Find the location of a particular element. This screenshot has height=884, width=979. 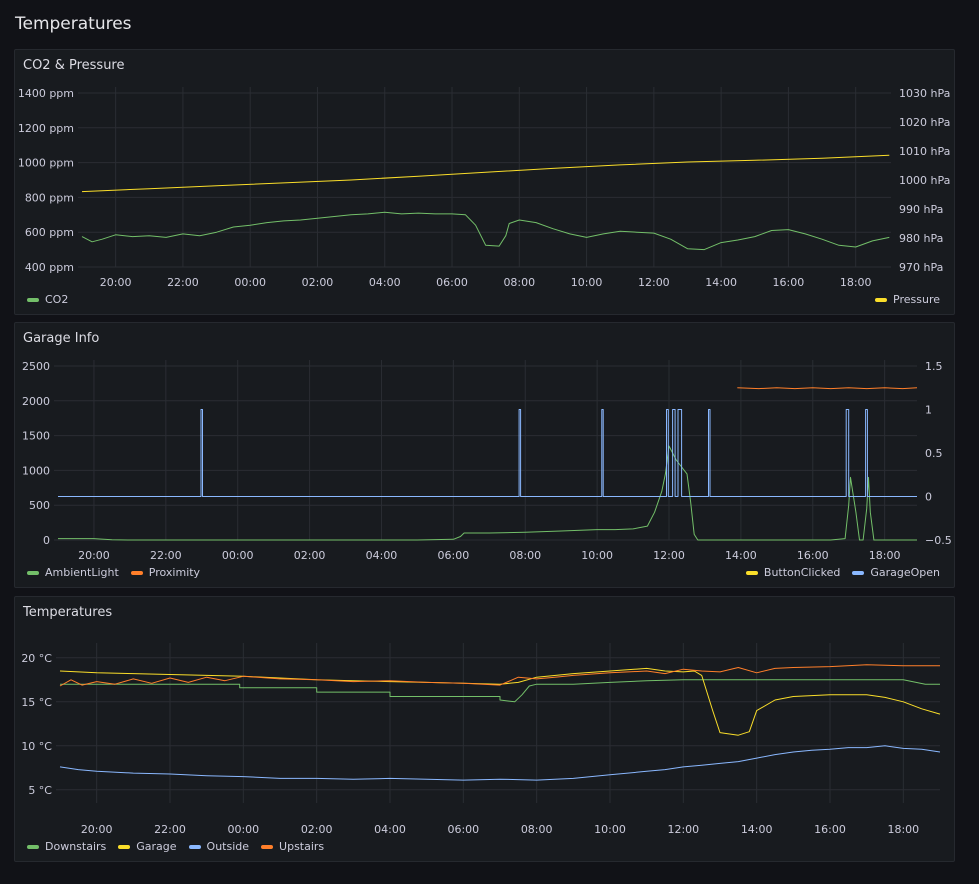

series-garage-line is located at coordinates (500, 701).